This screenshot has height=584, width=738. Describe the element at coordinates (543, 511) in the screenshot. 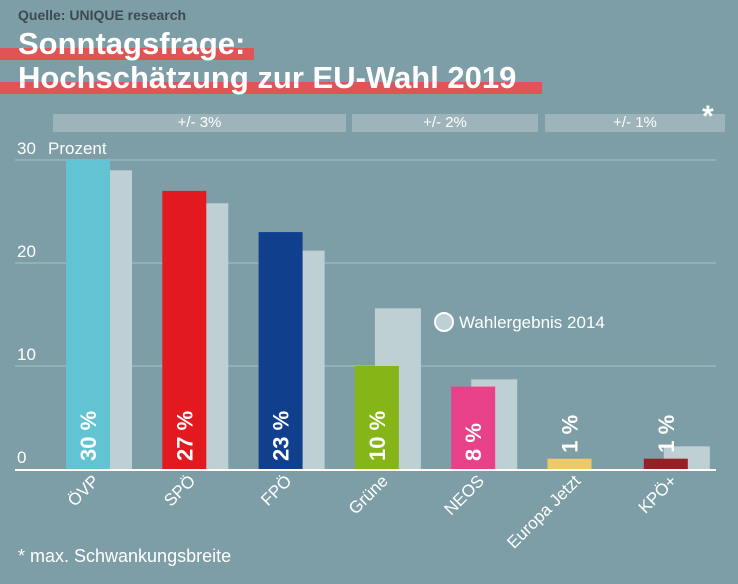

I see `category-label: Europa Jetzt` at that location.